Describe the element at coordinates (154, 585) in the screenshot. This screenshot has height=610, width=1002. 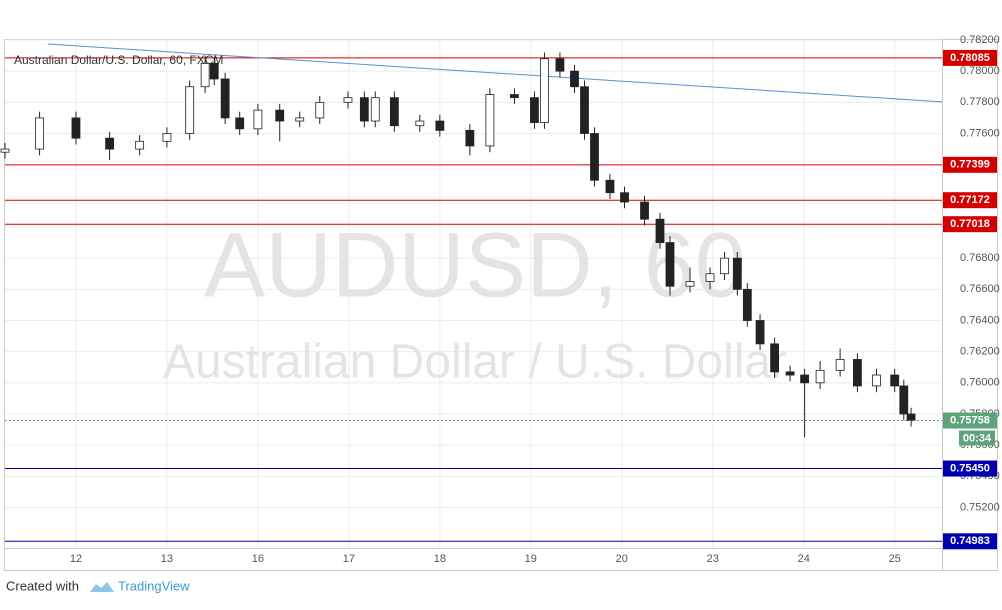
I see `footer-brand: TradingView` at that location.